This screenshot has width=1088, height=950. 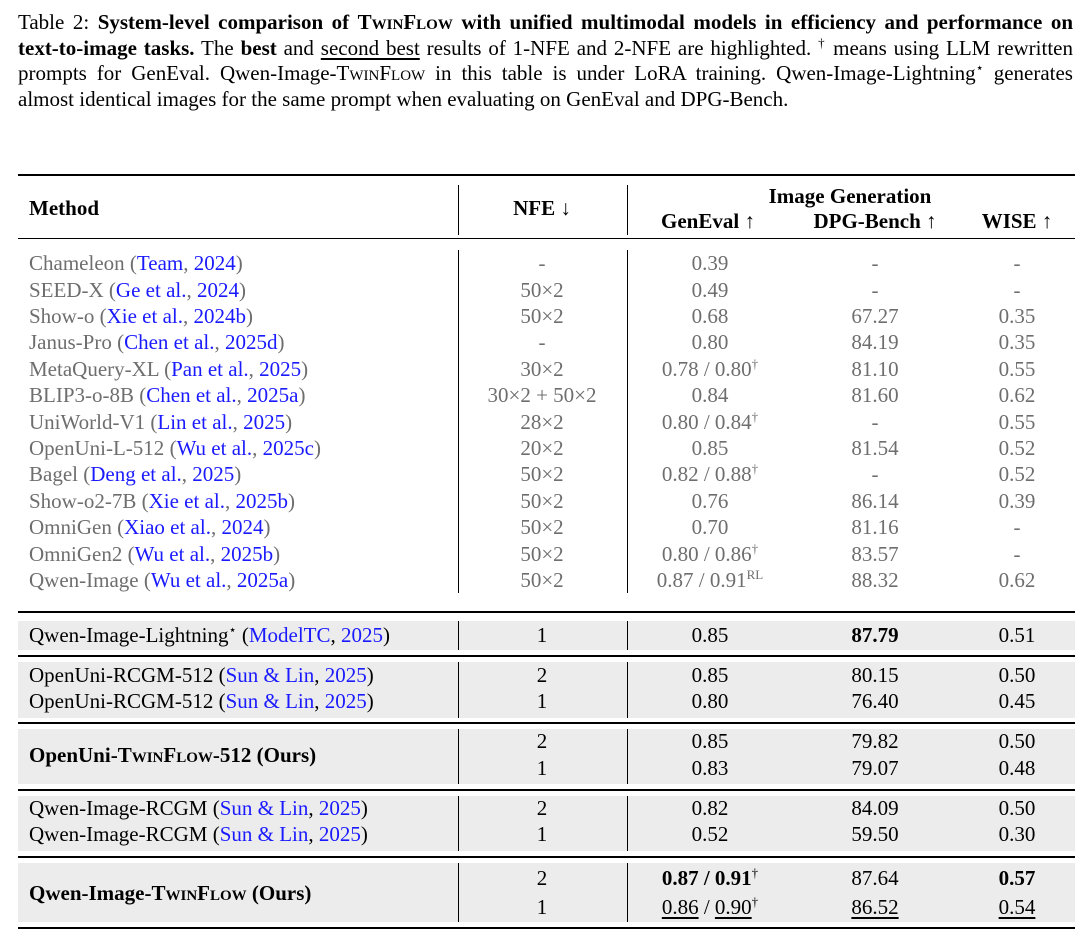 What do you see at coordinates (542, 263) in the screenshot?
I see `nfe-value: -` at bounding box center [542, 263].